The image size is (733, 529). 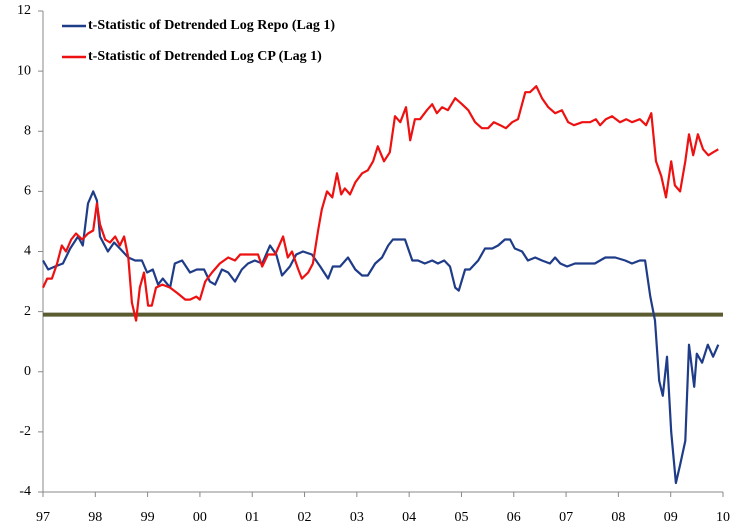 What do you see at coordinates (566, 517) in the screenshot?
I see `x-tick-label: 07` at bounding box center [566, 517].